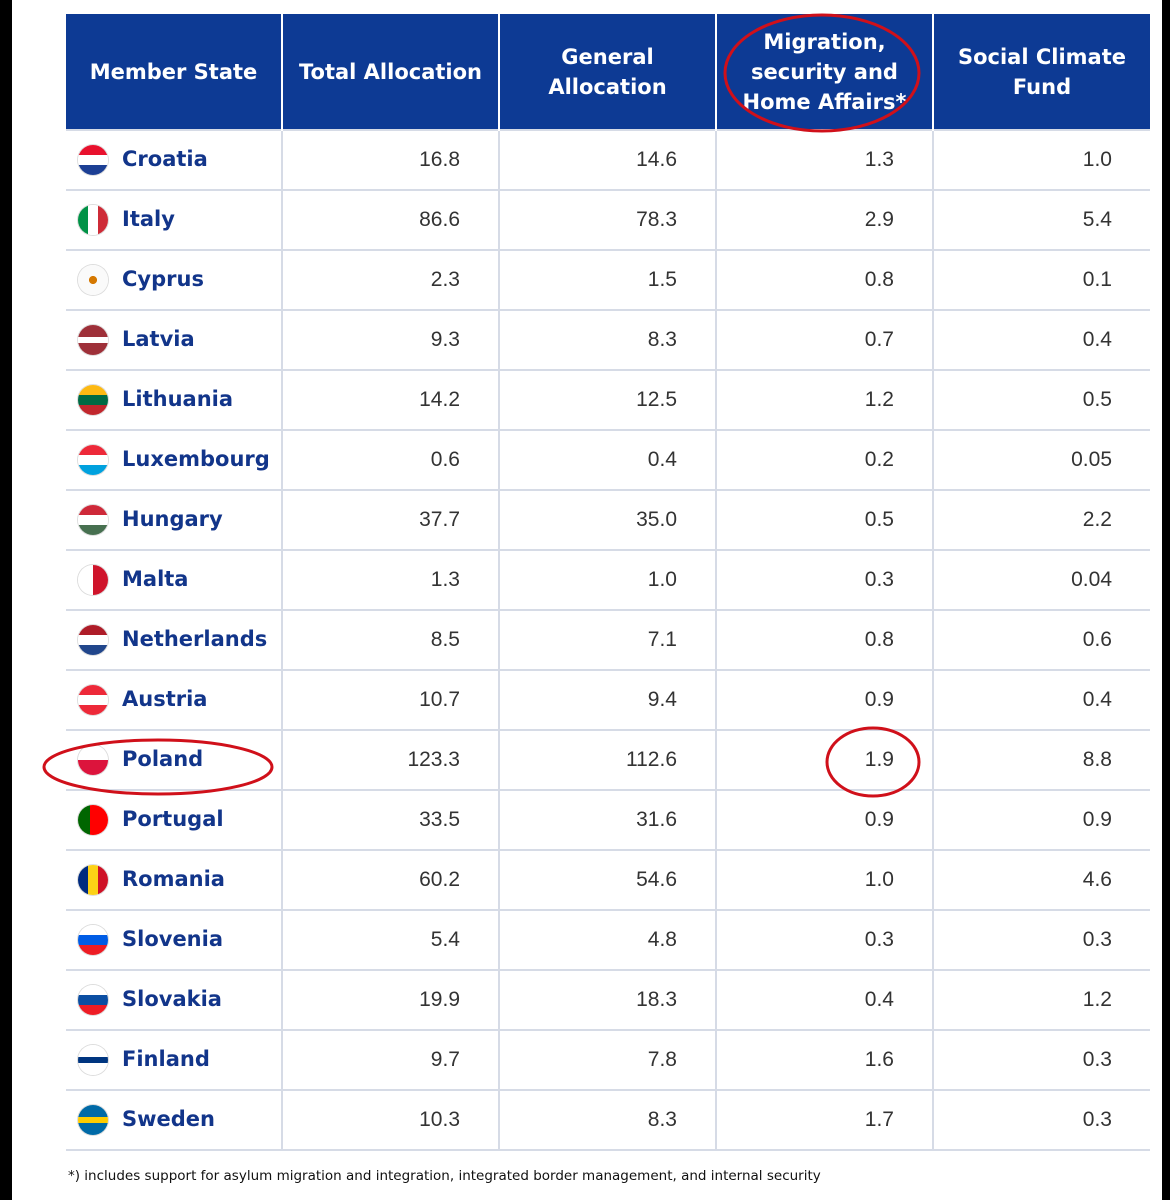 This screenshot has height=1200, width=1170. What do you see at coordinates (166, 1059) in the screenshot?
I see `member-state: Finland` at bounding box center [166, 1059].